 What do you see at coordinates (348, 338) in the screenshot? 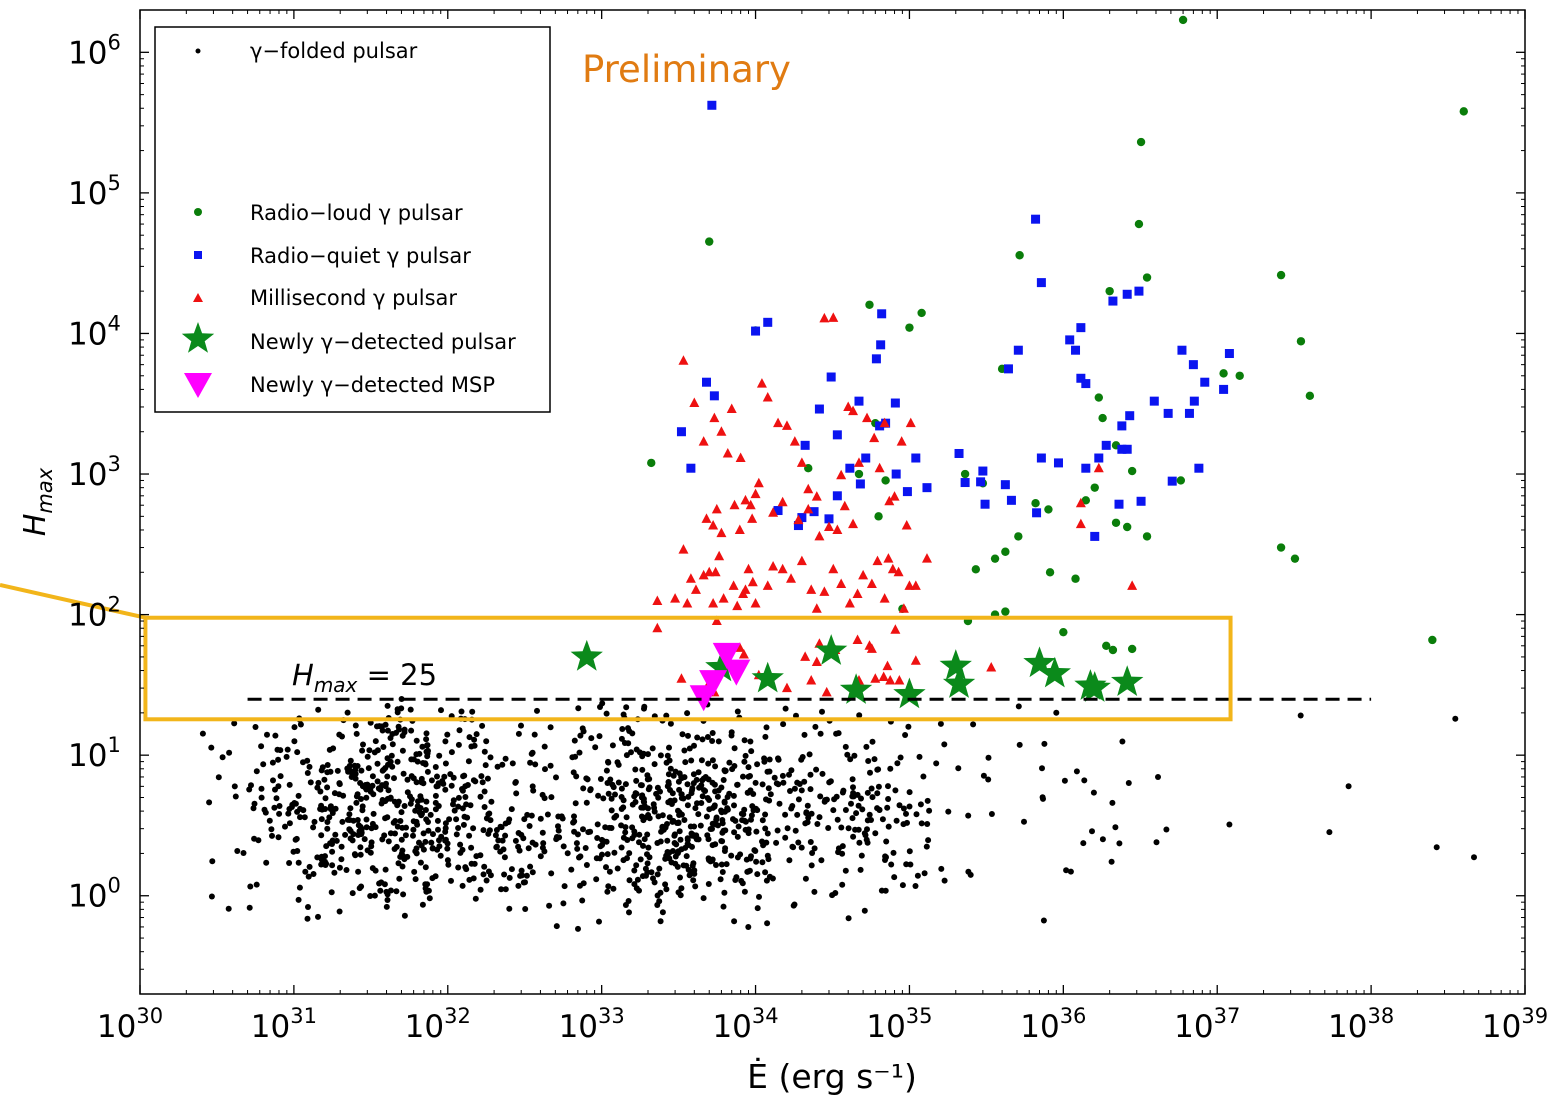
I see `legend-entry-new-pulsar: Newly γ−detected pulsar` at bounding box center [348, 338].